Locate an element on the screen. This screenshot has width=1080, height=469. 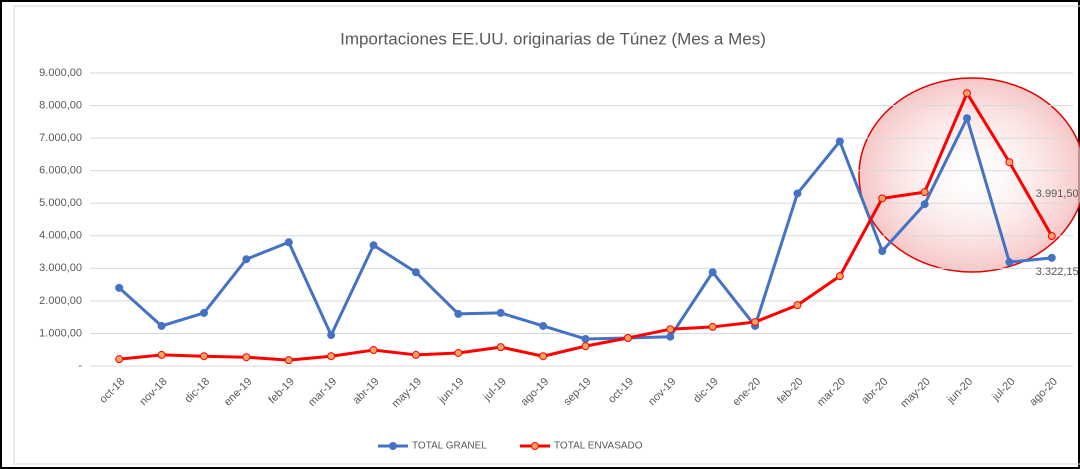
y-tick-label: 9.000,00 is located at coordinates (60, 73).